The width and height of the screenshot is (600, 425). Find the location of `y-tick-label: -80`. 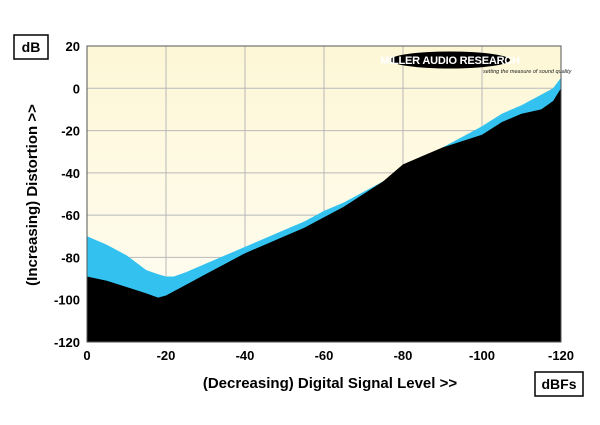

y-tick-label: -80 is located at coordinates (70, 257).